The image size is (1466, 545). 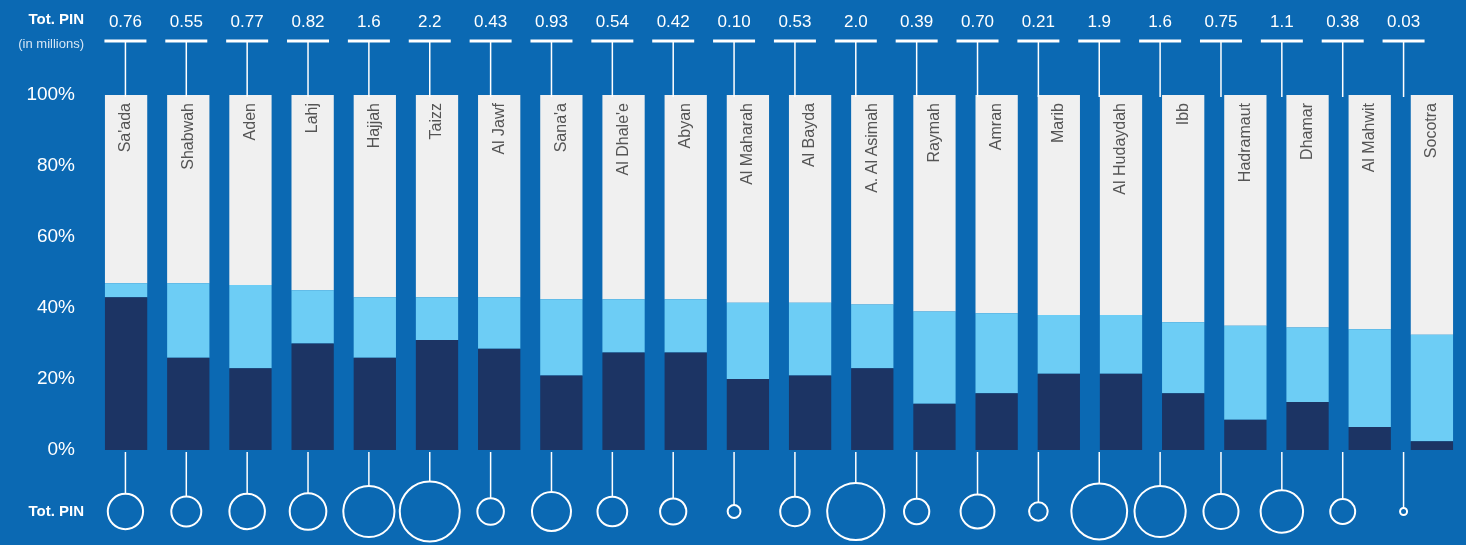 What do you see at coordinates (917, 21) in the screenshot?
I see `data-label: 0.39` at bounding box center [917, 21].